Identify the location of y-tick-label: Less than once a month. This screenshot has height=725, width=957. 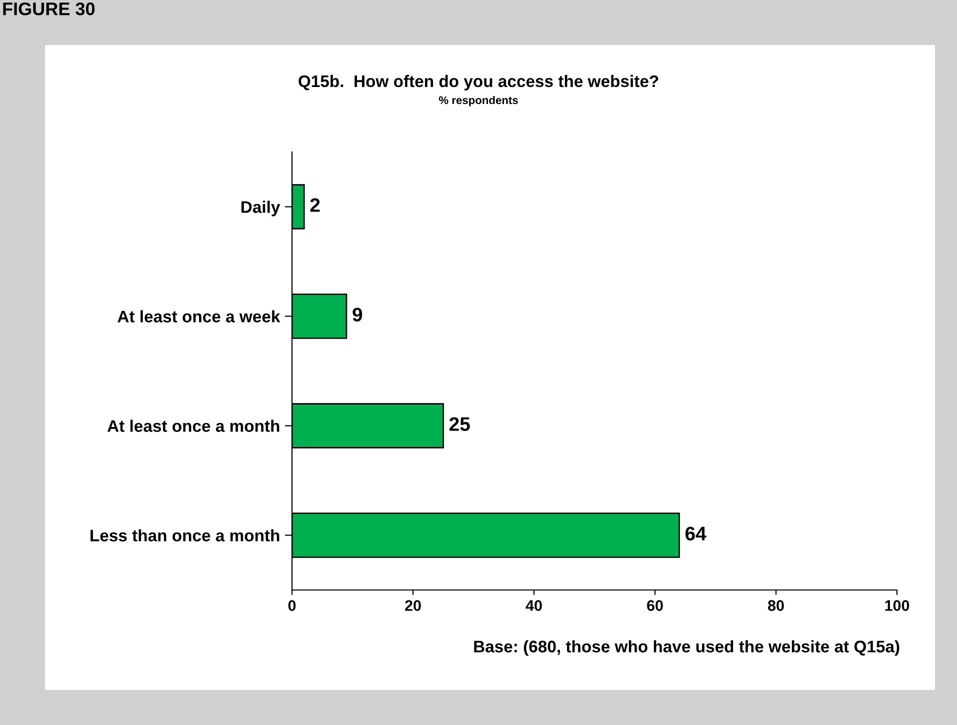
(185, 535).